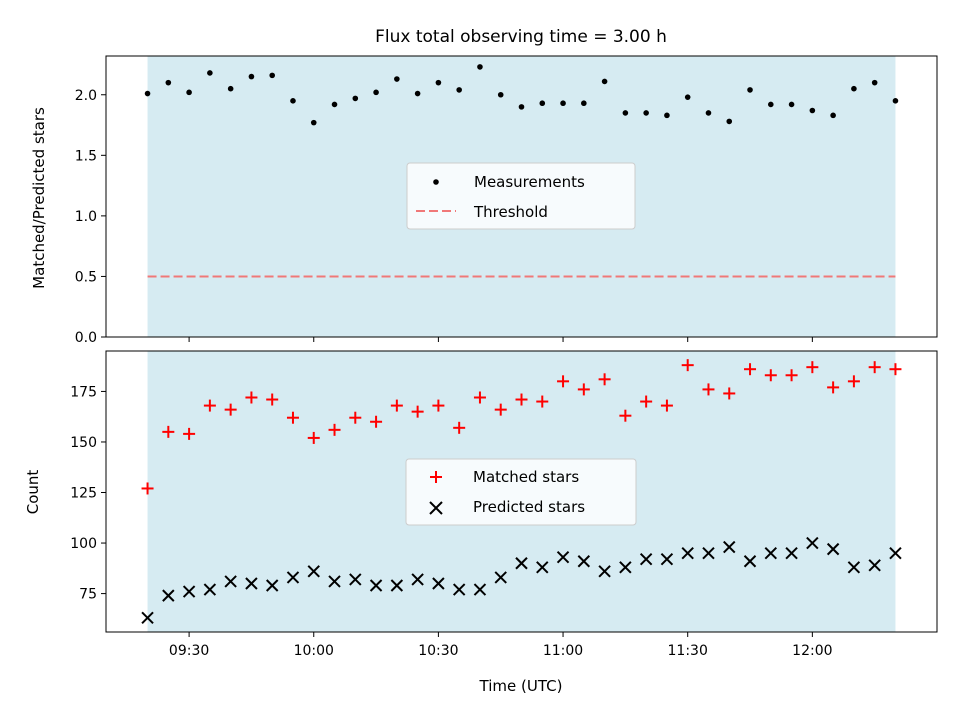 This screenshot has width=960, height=720. Describe the element at coordinates (521, 37) in the screenshot. I see `chart-title: Flux total observing time = 3.00 h` at that location.